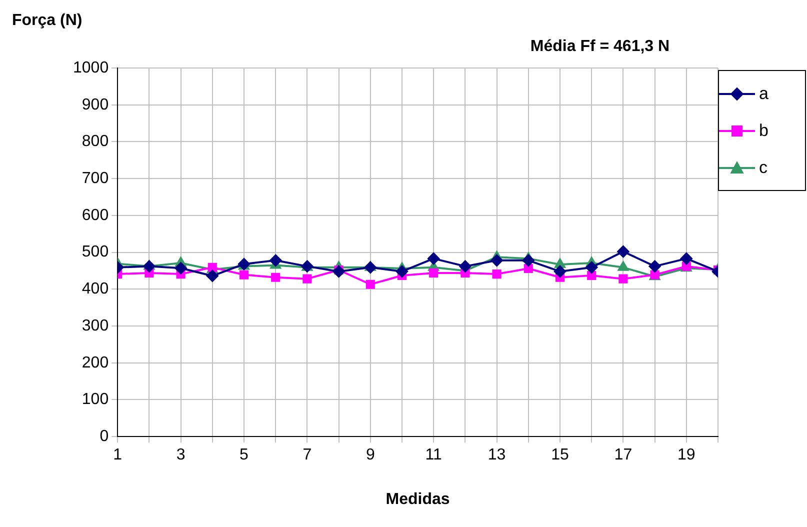 This screenshot has width=807, height=527. Describe the element at coordinates (95, 141) in the screenshot. I see `y-tick-label: 800` at that location.